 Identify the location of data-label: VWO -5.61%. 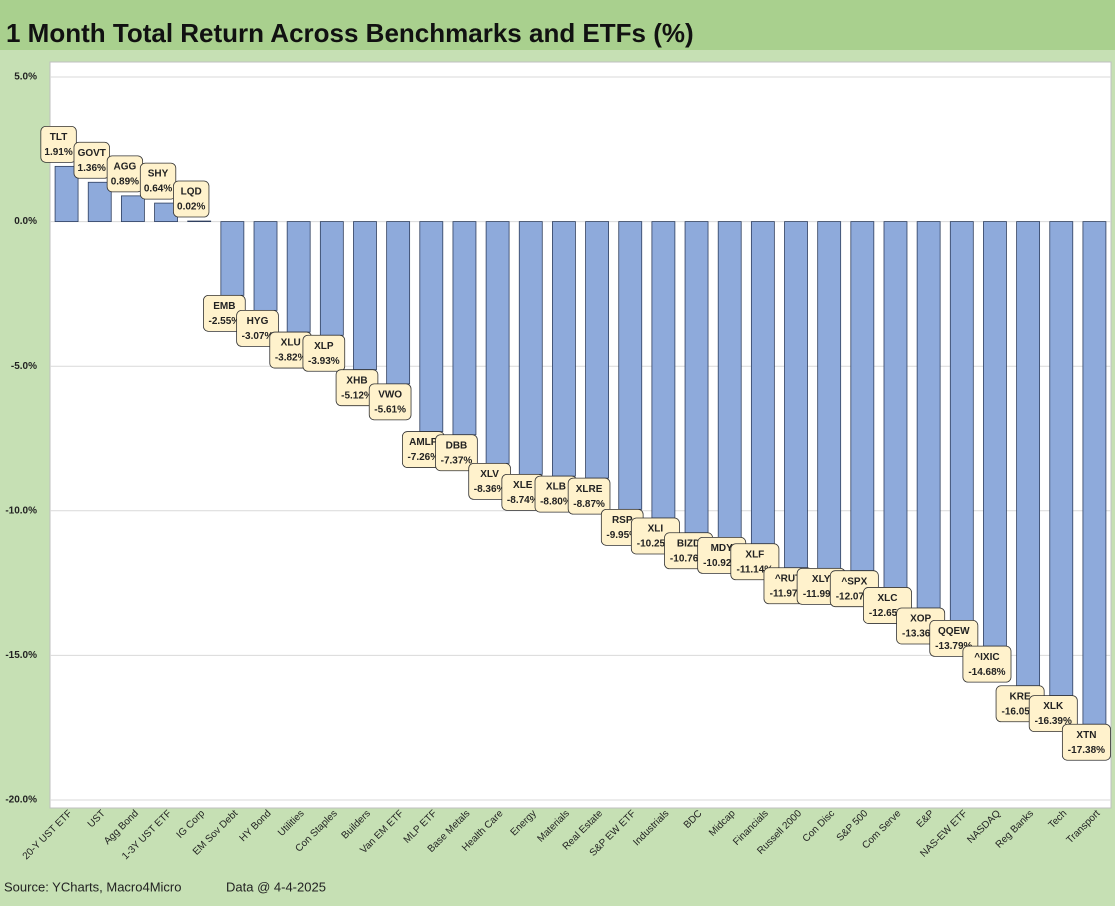
(390, 402).